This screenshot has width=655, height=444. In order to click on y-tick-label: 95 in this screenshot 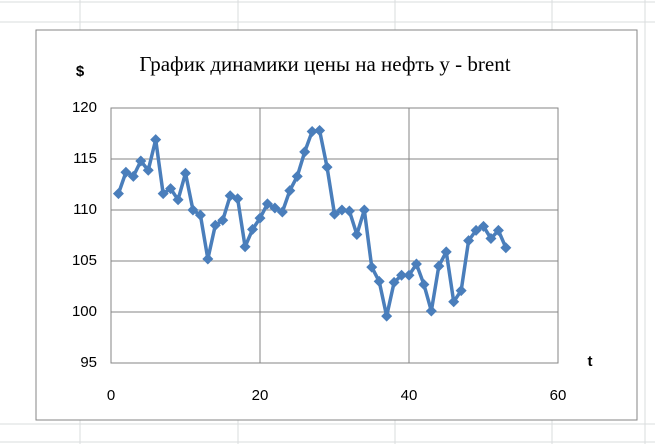, I will do `click(88, 362)`.